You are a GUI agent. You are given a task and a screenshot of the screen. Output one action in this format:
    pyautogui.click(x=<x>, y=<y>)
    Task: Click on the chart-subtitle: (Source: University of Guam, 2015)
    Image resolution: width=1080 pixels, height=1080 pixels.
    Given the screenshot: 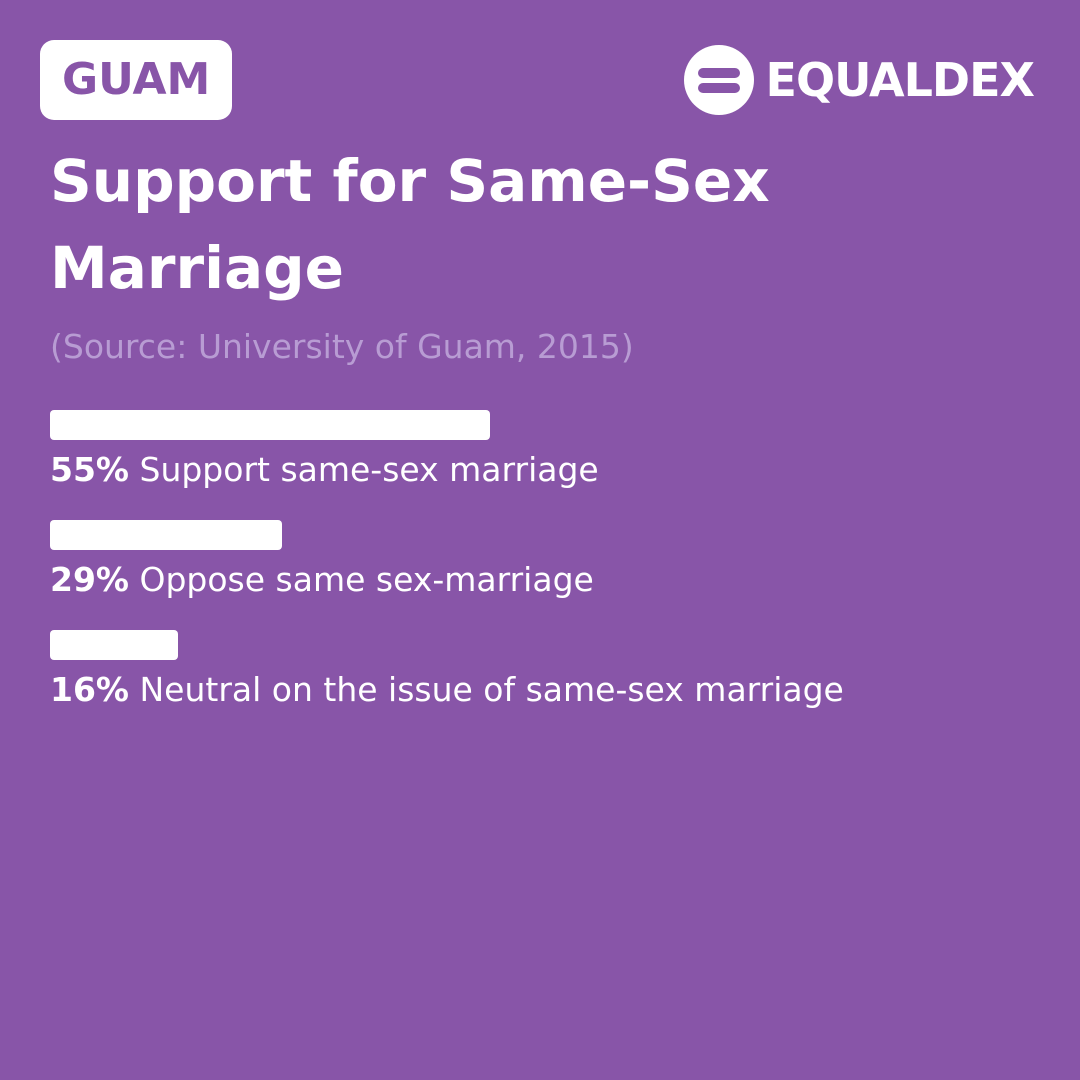 What is the action you would take?
    pyautogui.click(x=342, y=346)
    